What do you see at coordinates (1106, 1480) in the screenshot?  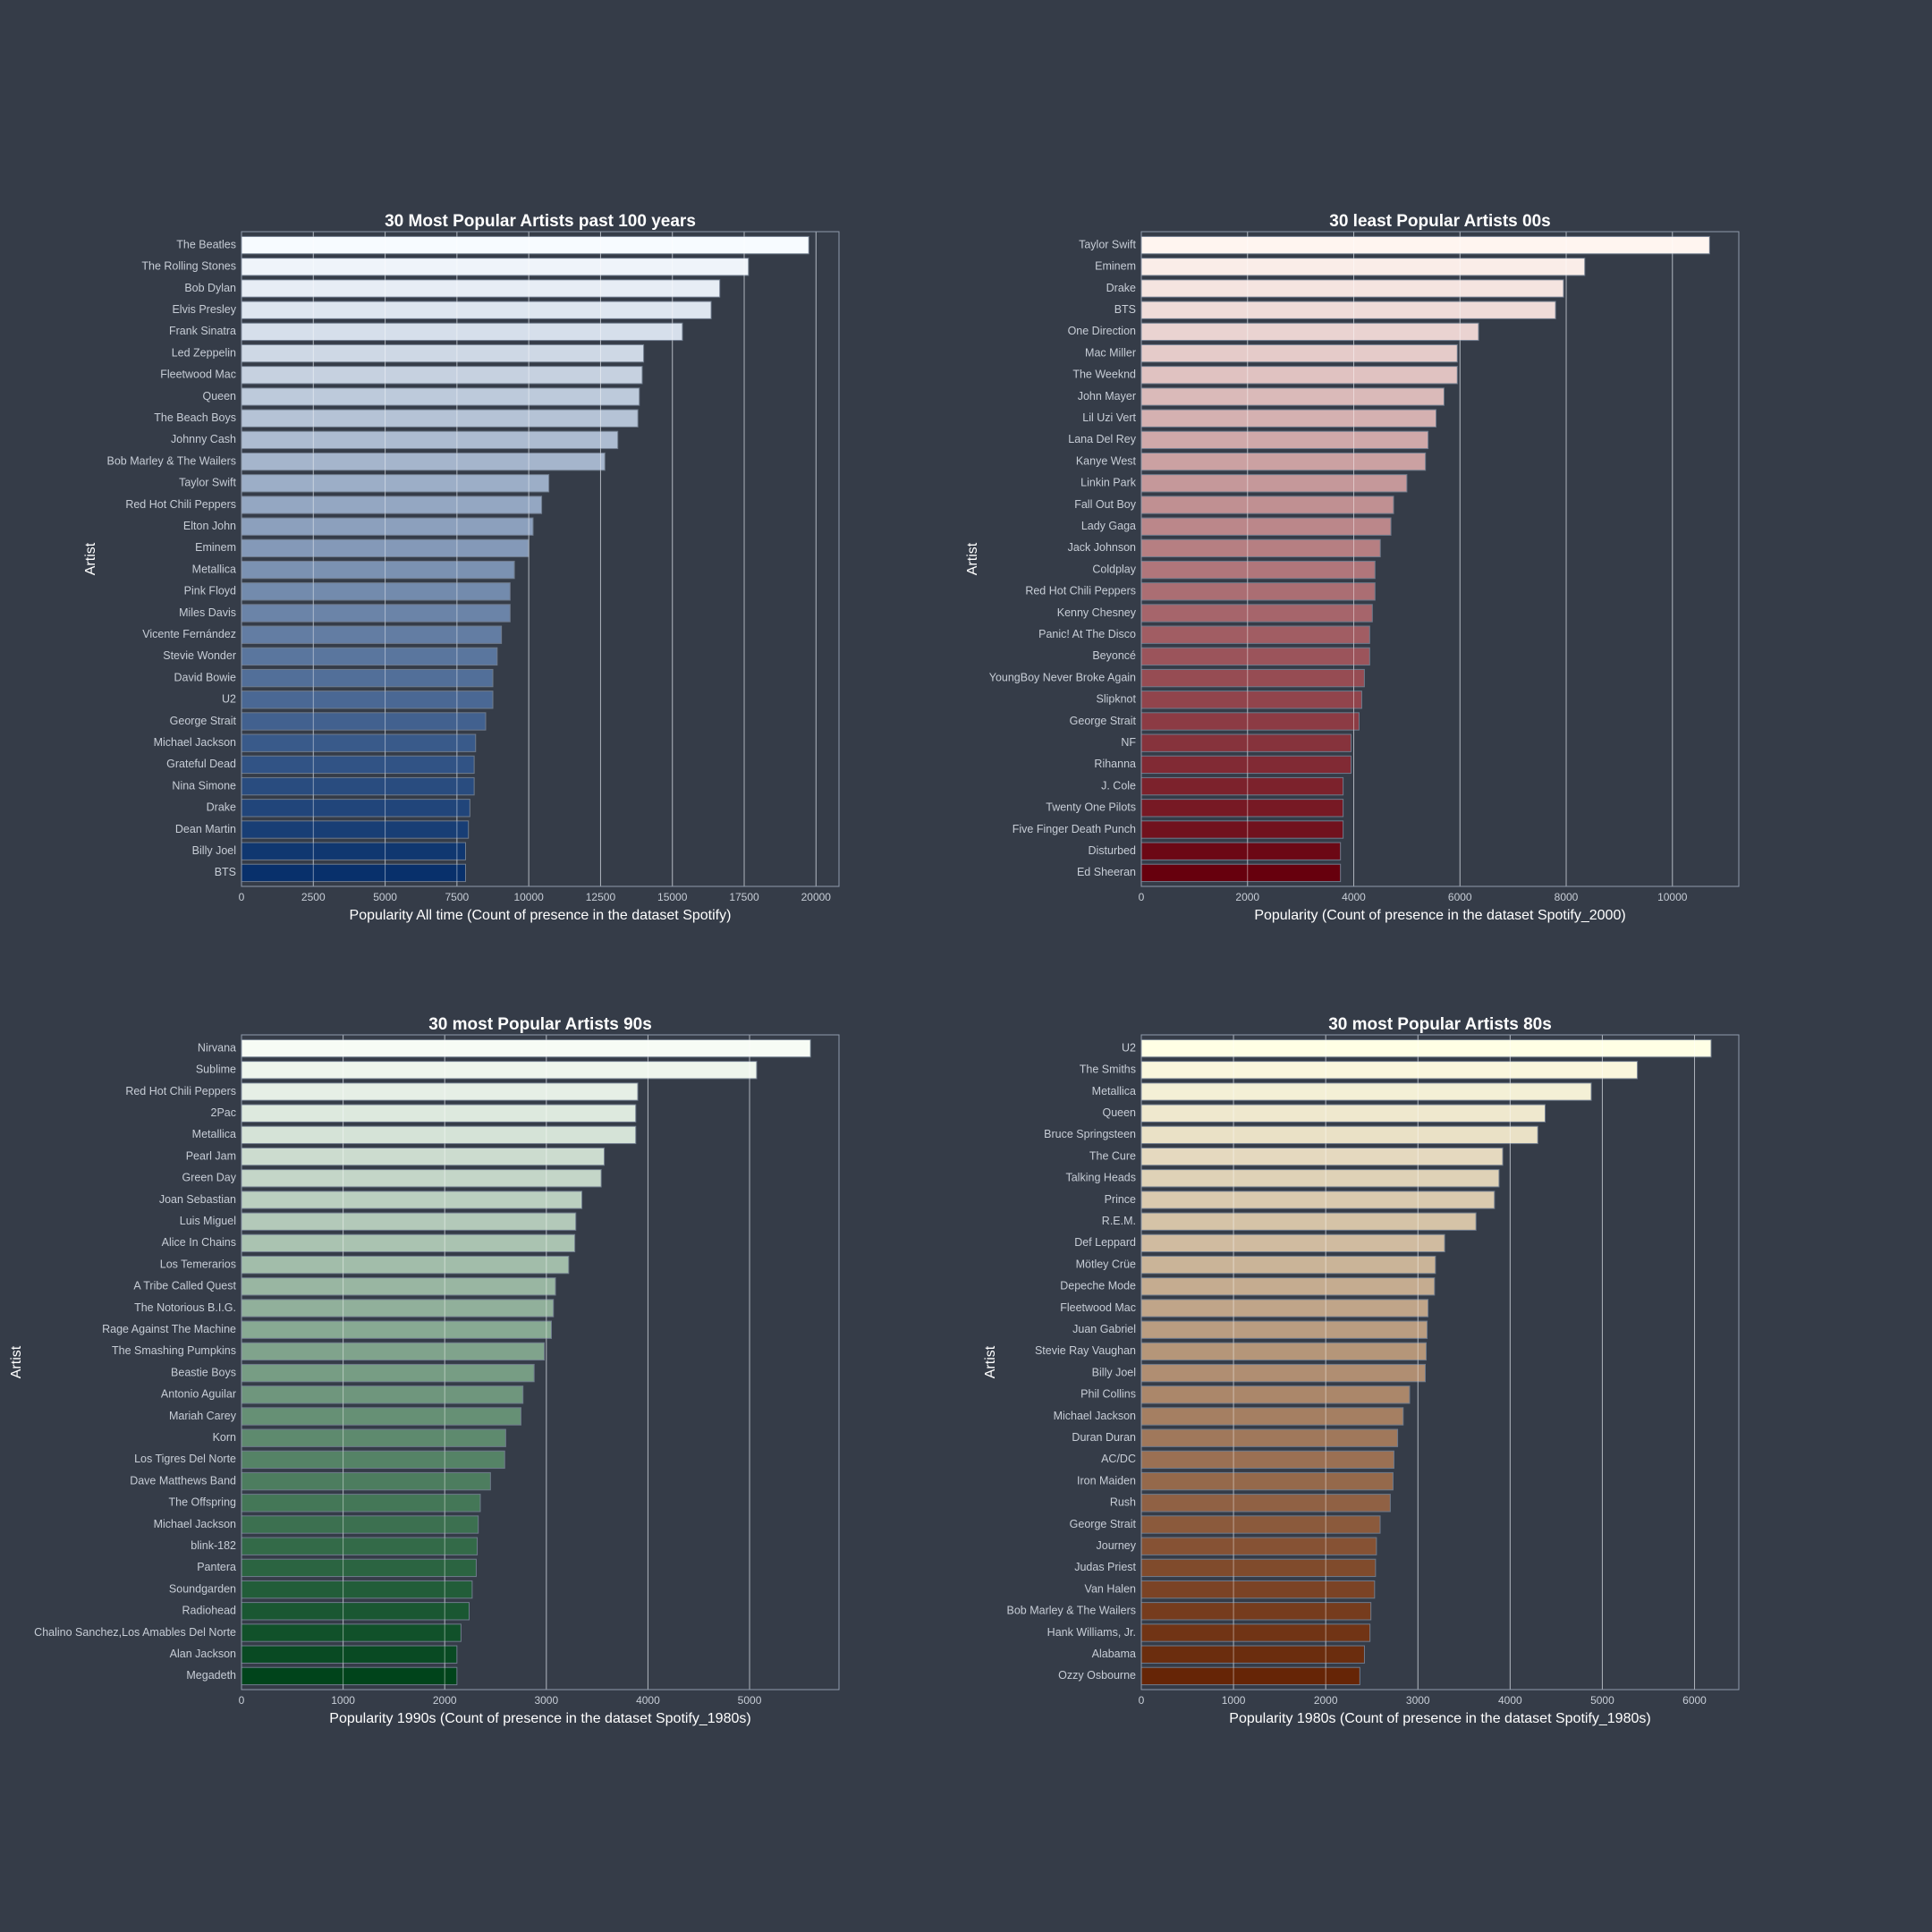 I see `category-label: Iron Maiden` at bounding box center [1106, 1480].